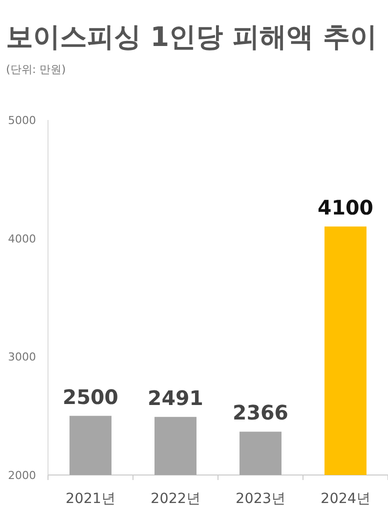 Image resolution: width=388 pixels, height=513 pixels. I want to click on y-tick-label: 4000, so click(22, 239).